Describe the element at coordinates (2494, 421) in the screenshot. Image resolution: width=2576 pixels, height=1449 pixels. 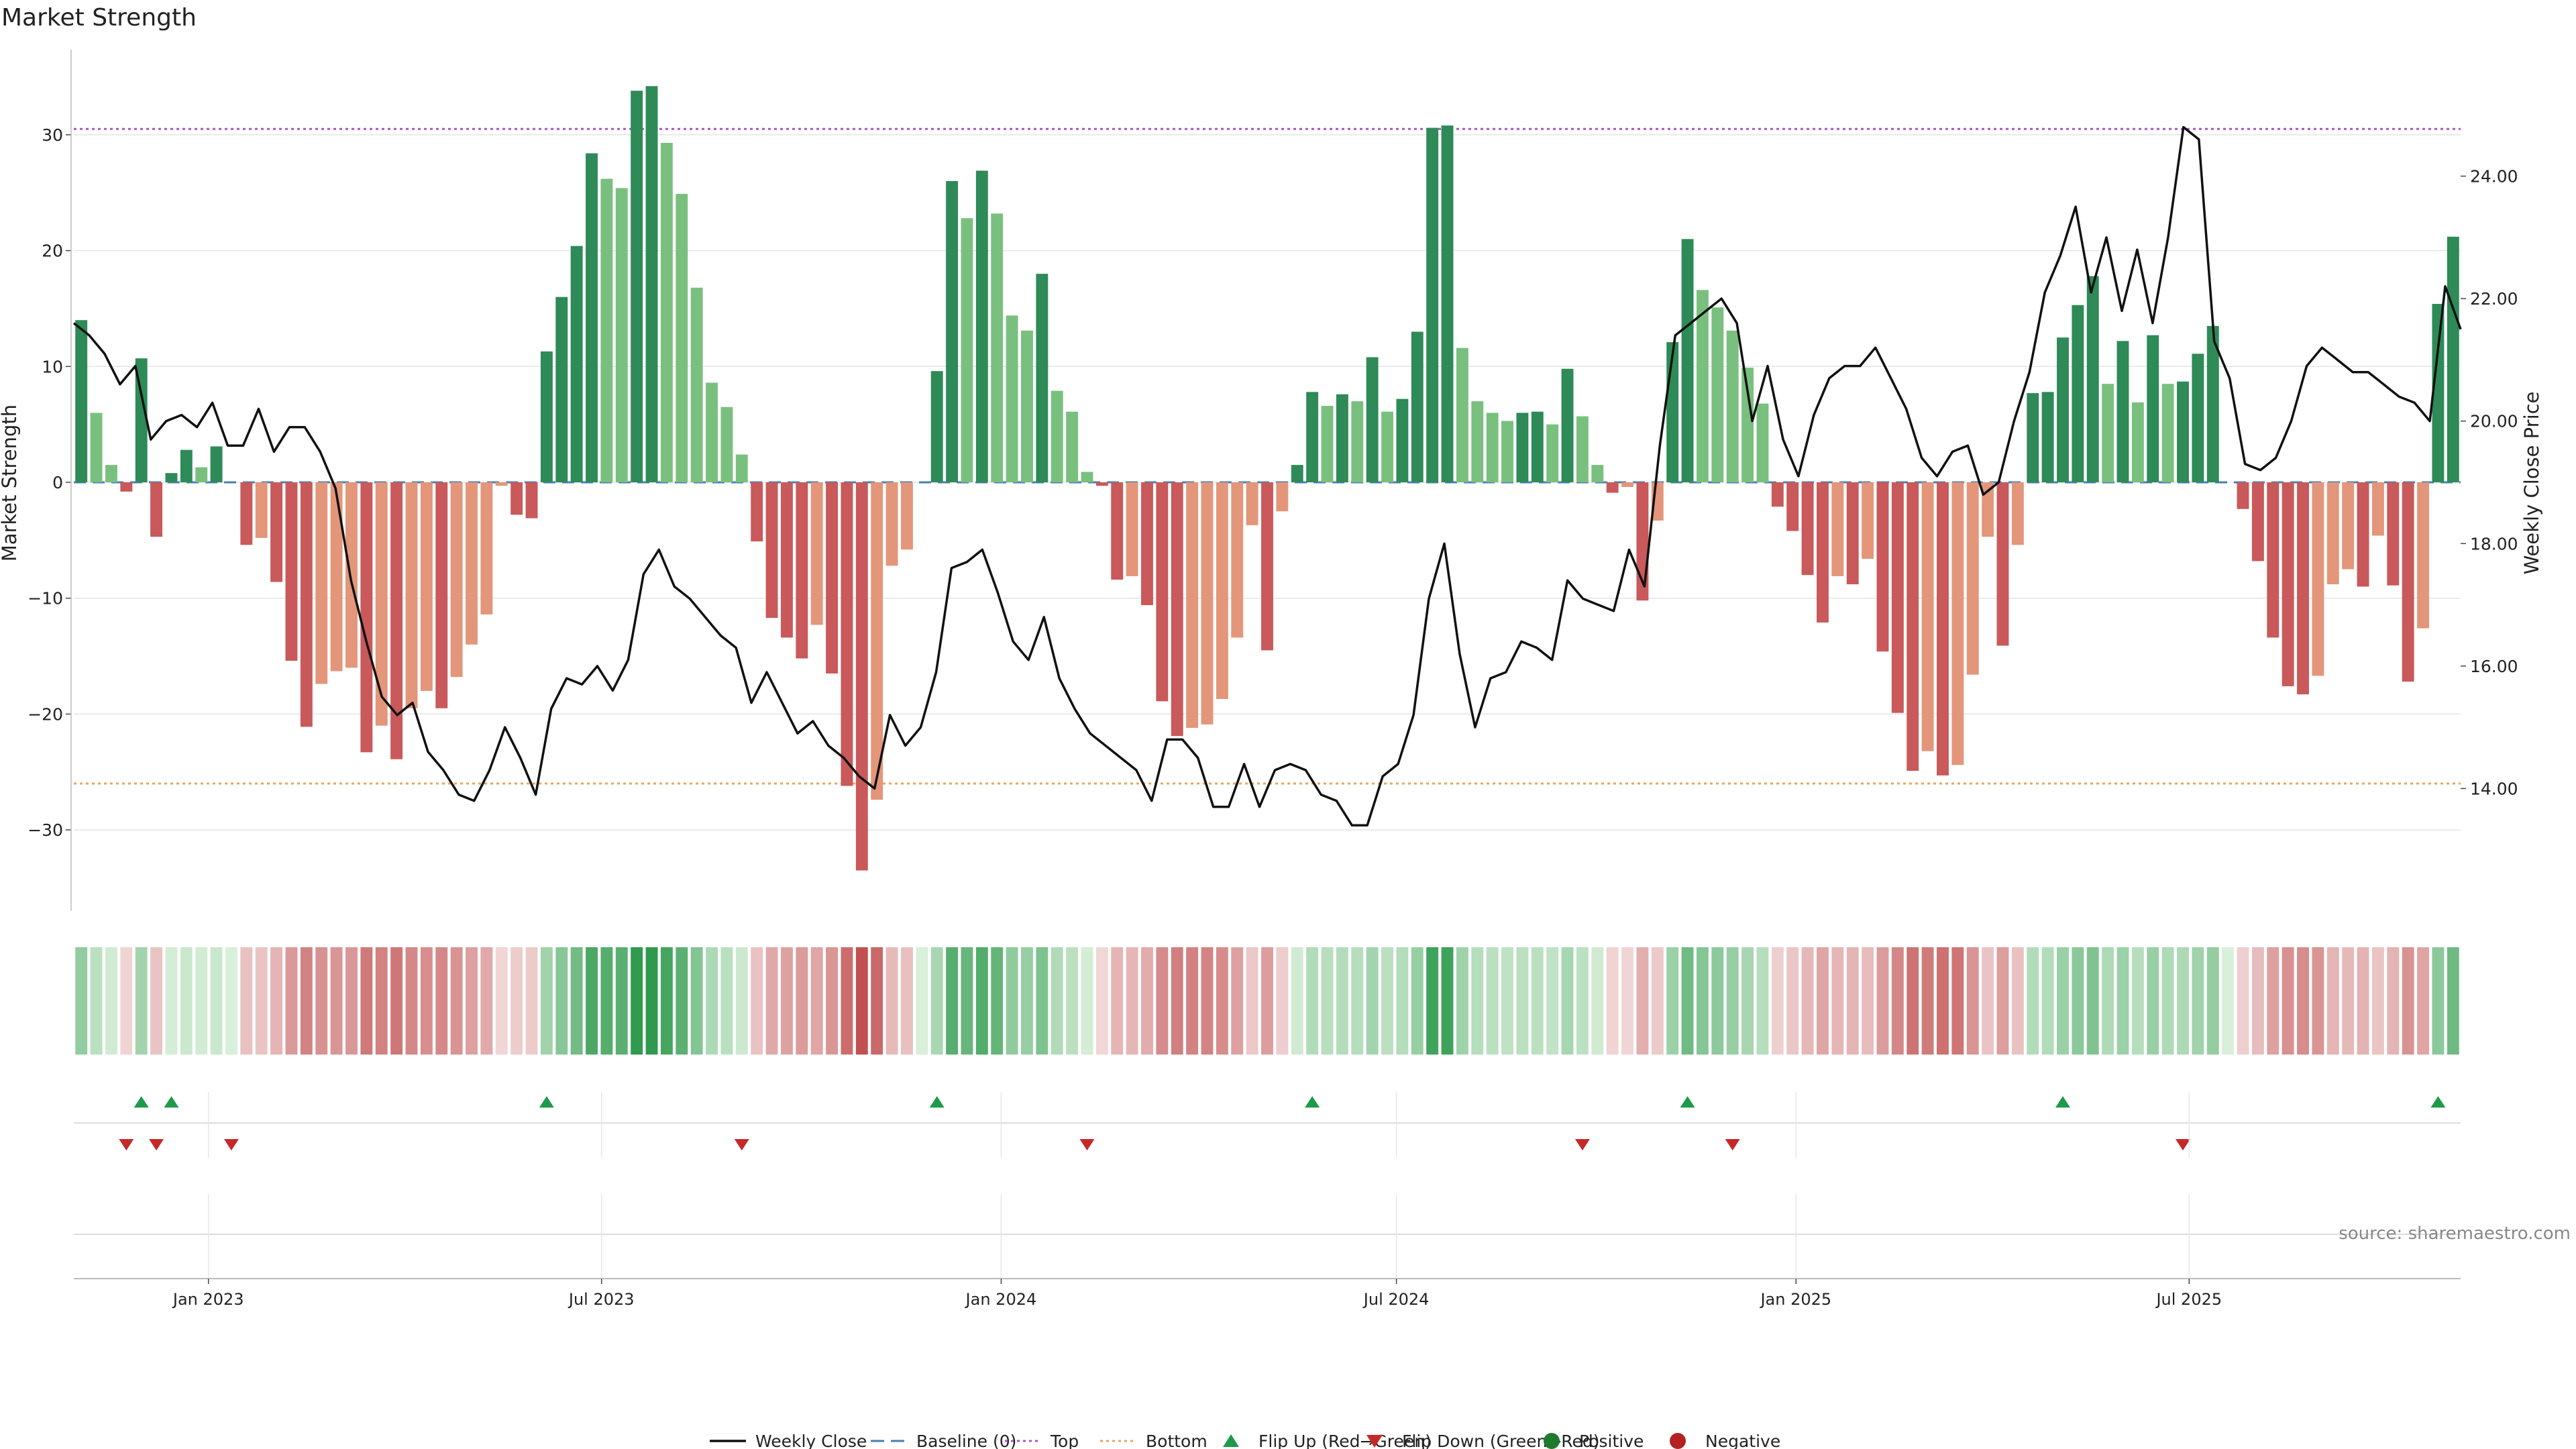
I see `right-tick-label: 20.00` at that location.